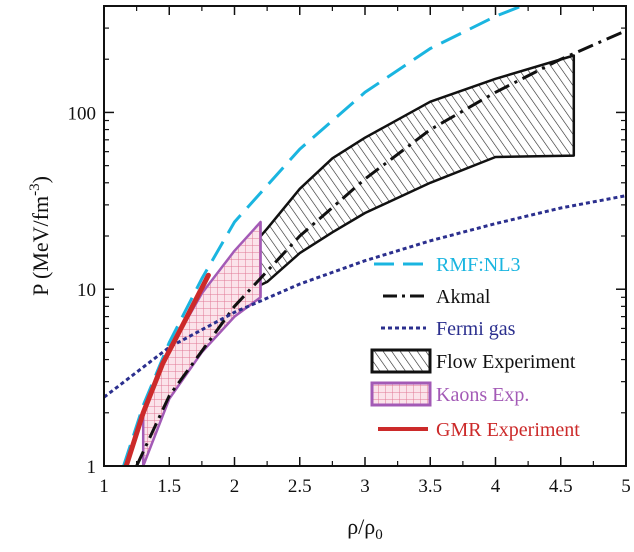  I want to click on y-axis-title-close: ), so click(40, 179).